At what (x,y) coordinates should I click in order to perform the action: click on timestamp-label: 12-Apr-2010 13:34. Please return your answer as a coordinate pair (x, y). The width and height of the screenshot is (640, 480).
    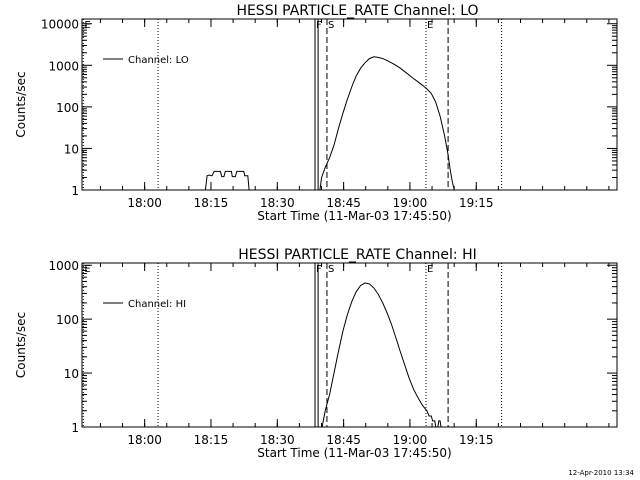
    Looking at the image, I should click on (601, 473).